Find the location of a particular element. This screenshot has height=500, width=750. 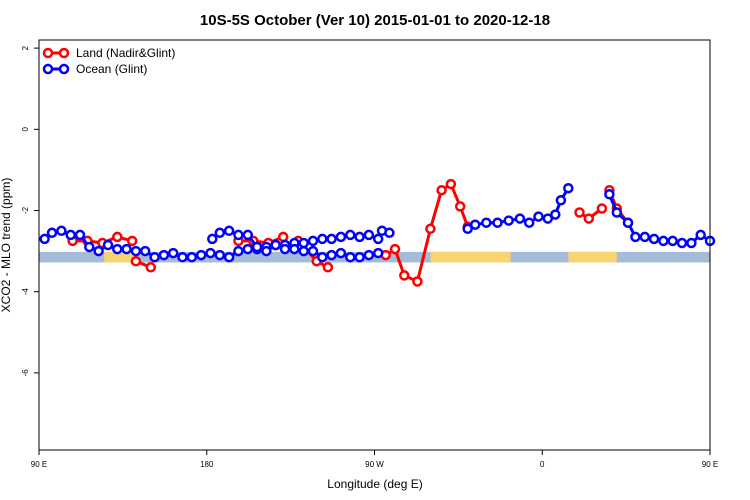

legend-ocean-marker-right is located at coordinates (64, 69).